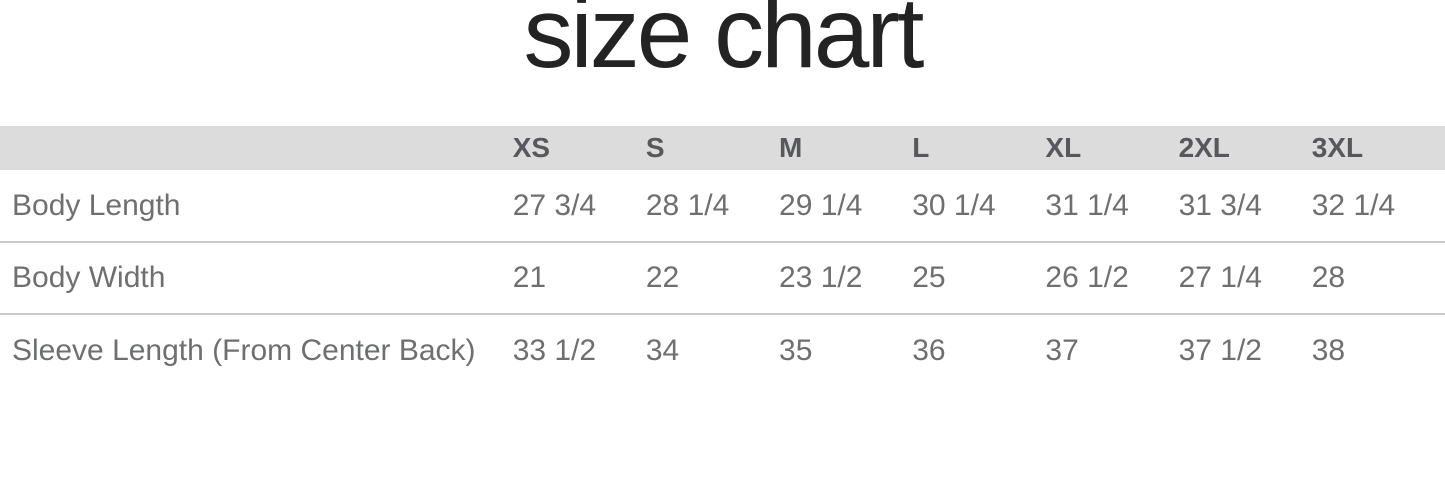  What do you see at coordinates (655, 147) in the screenshot?
I see `header-cell-s: S` at bounding box center [655, 147].